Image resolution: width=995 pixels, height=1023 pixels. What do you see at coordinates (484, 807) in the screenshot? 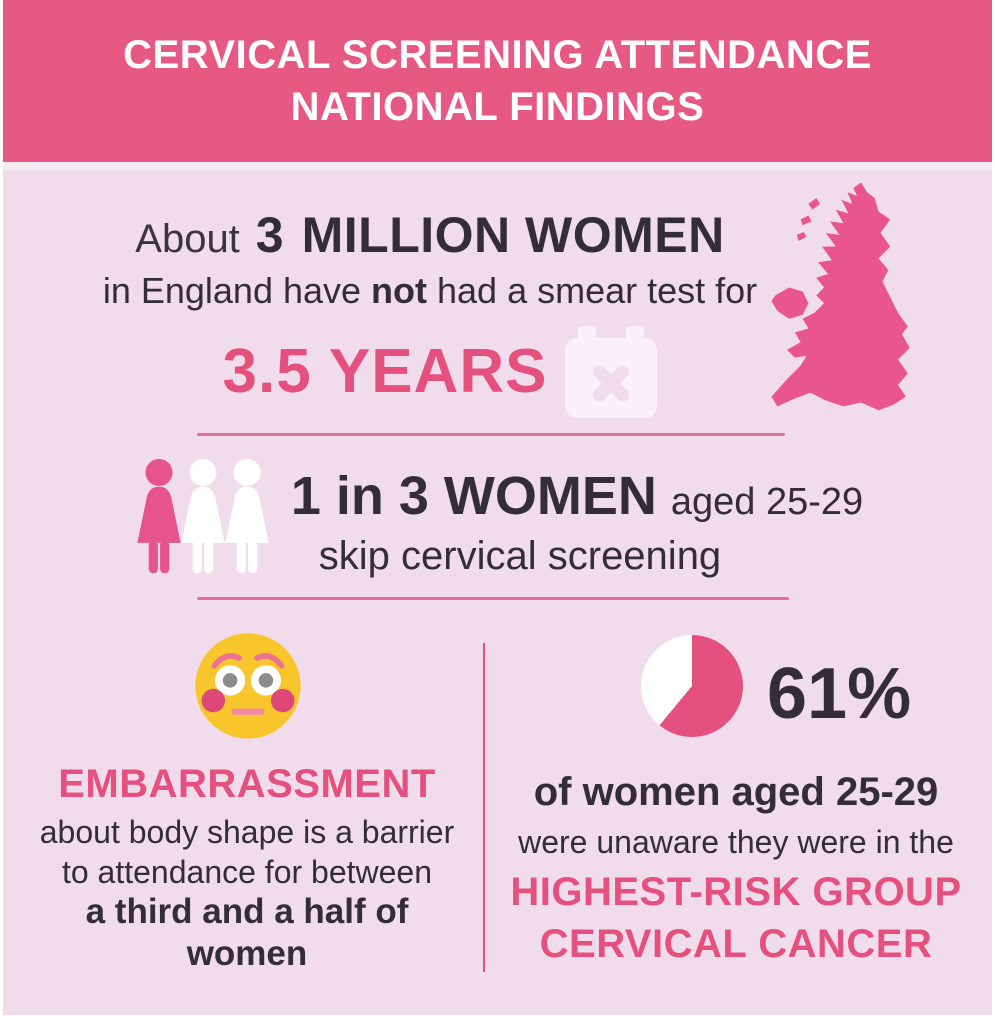
I see `divider-vertical` at bounding box center [484, 807].